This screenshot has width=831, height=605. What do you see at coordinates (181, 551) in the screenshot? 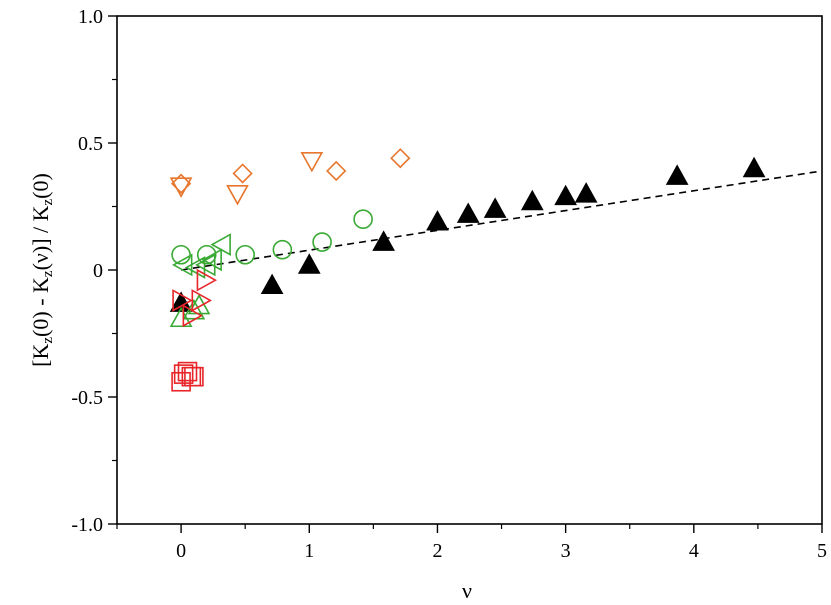
I see `x-tick-label: 0` at bounding box center [181, 551].